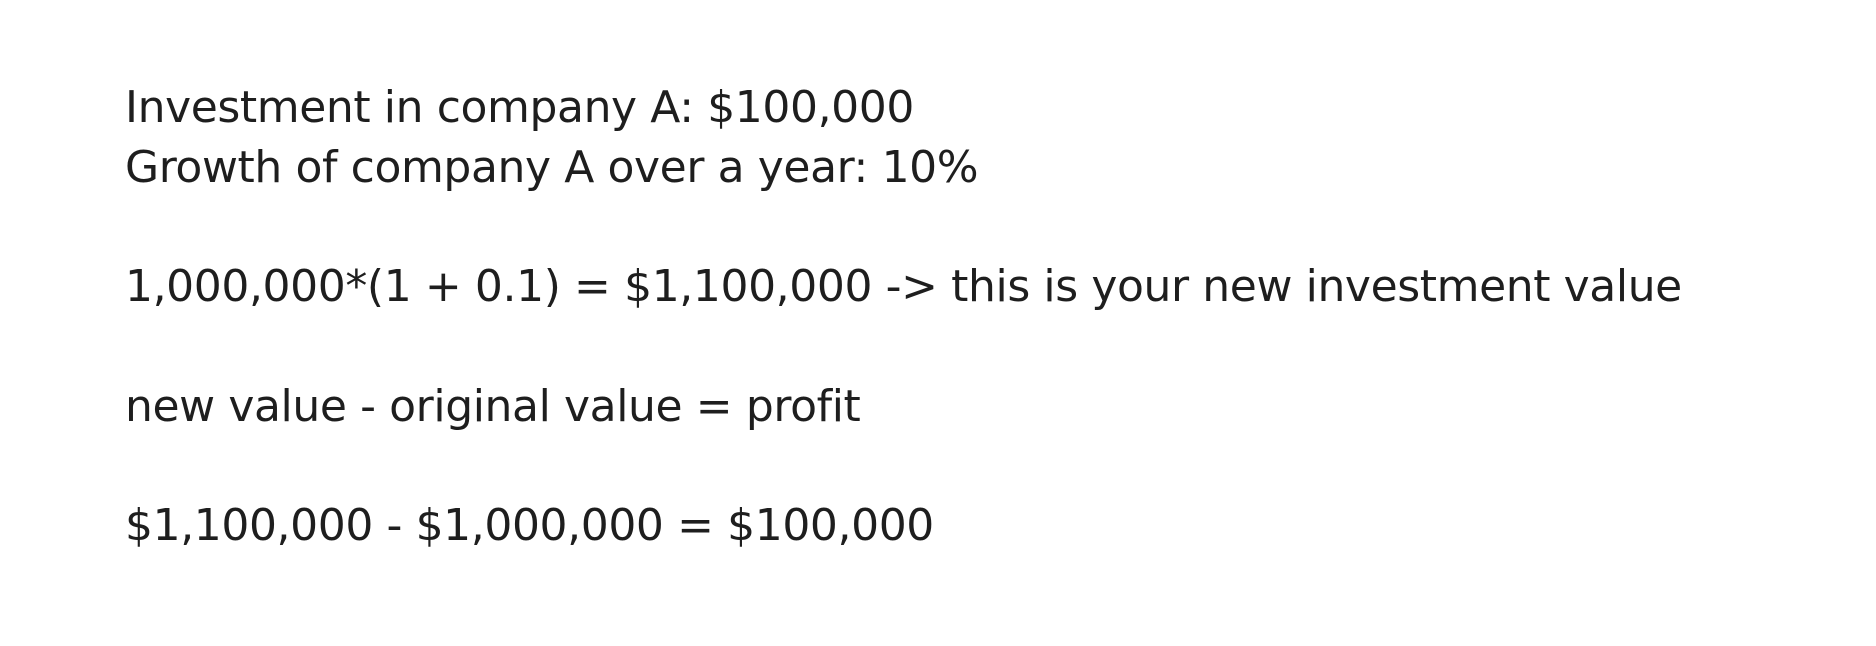  What do you see at coordinates (519, 107) in the screenshot?
I see `investment-text: Investment in company A: $100,000` at bounding box center [519, 107].